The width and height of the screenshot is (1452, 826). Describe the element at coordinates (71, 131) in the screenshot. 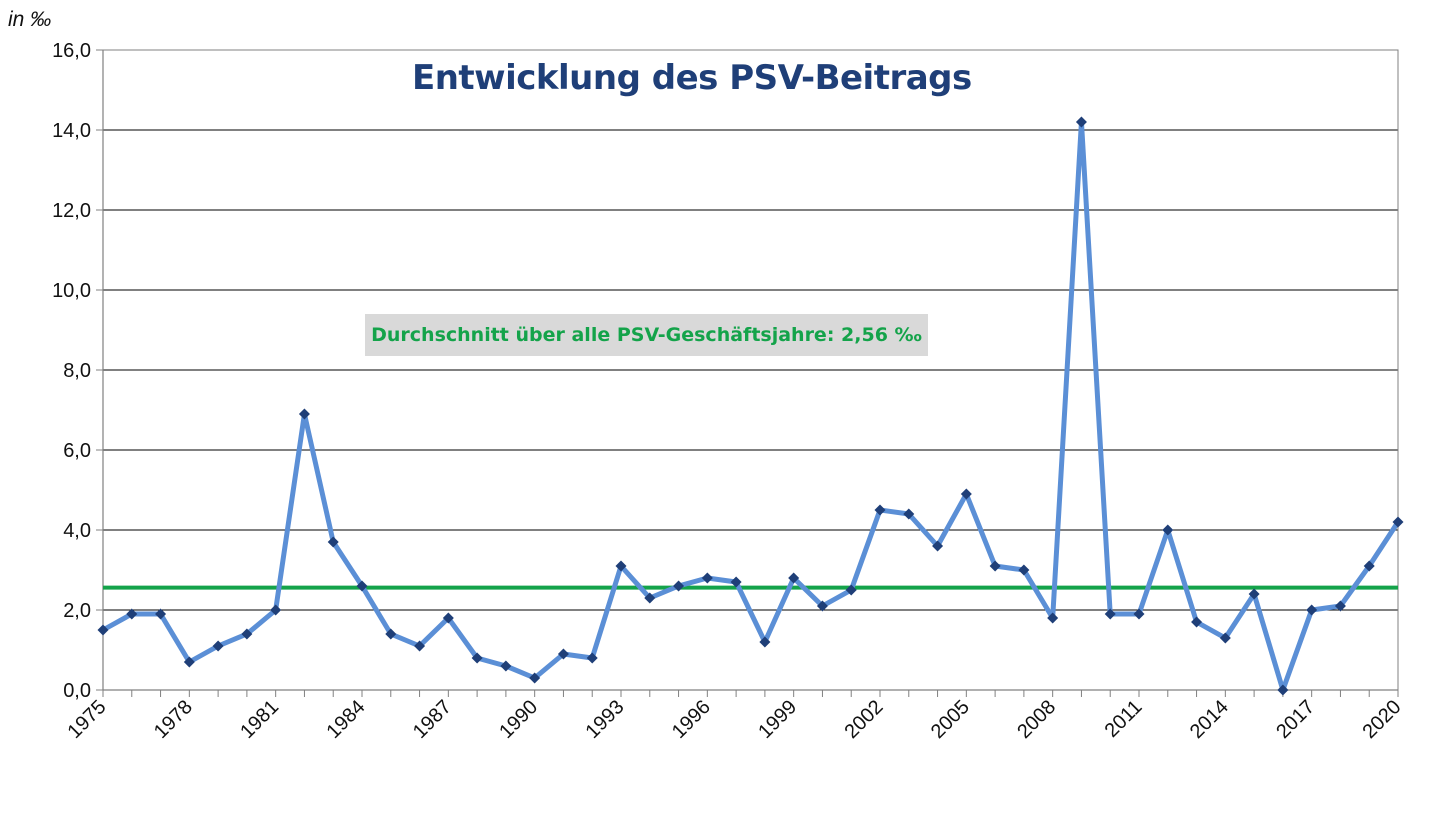

I see `y-tick-label: 14,0` at that location.